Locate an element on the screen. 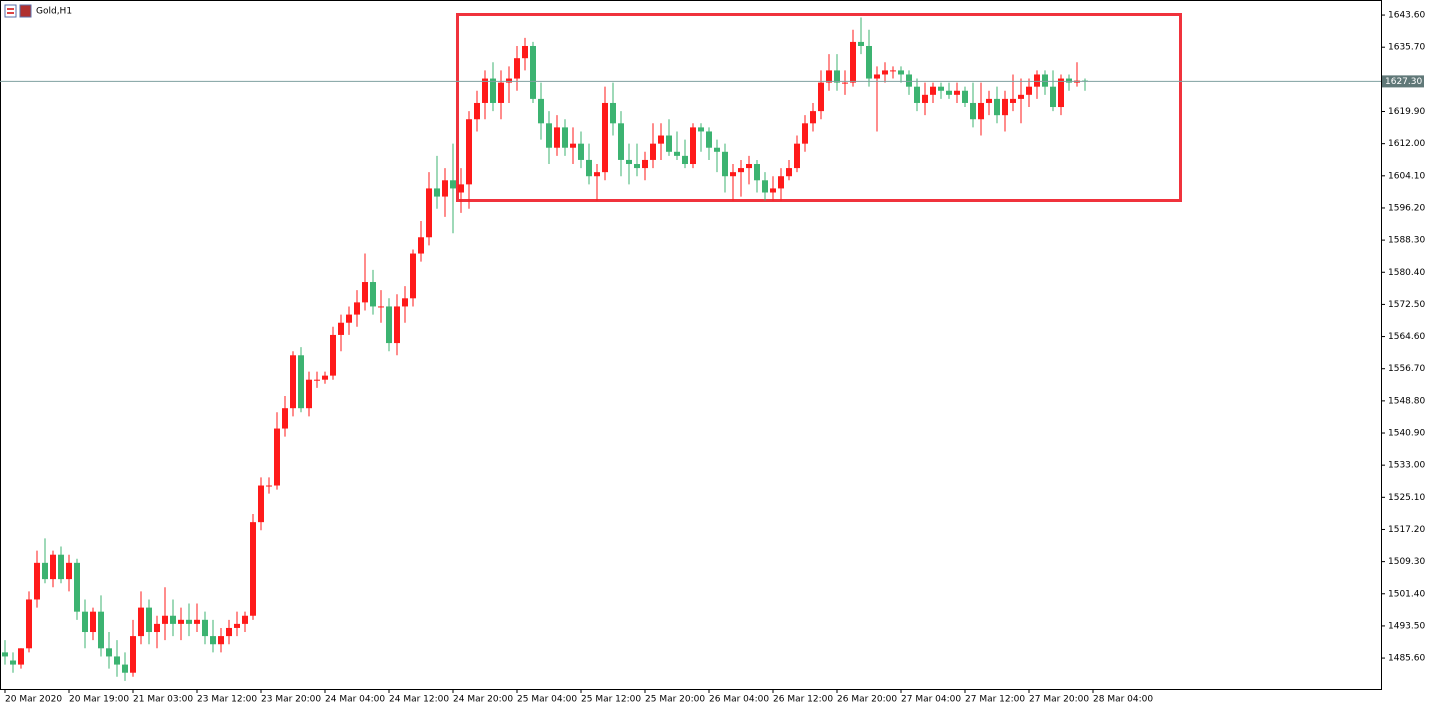 The image size is (1437, 715). y-tick-label: 1580.40 is located at coordinates (1406, 273).